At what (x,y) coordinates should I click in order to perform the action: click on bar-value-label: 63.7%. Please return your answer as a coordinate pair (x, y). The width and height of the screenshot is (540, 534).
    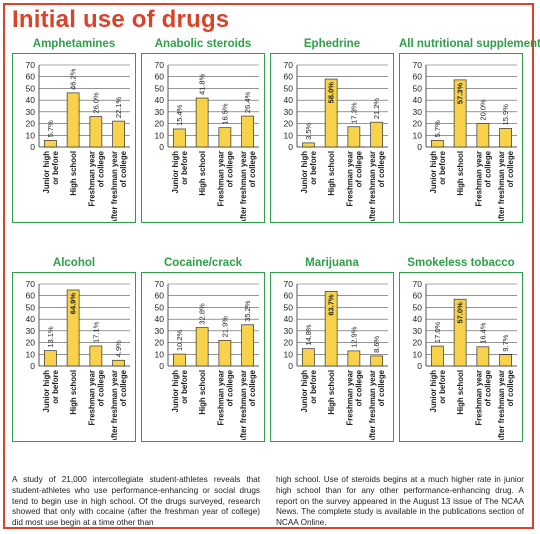
    Looking at the image, I should click on (331, 305).